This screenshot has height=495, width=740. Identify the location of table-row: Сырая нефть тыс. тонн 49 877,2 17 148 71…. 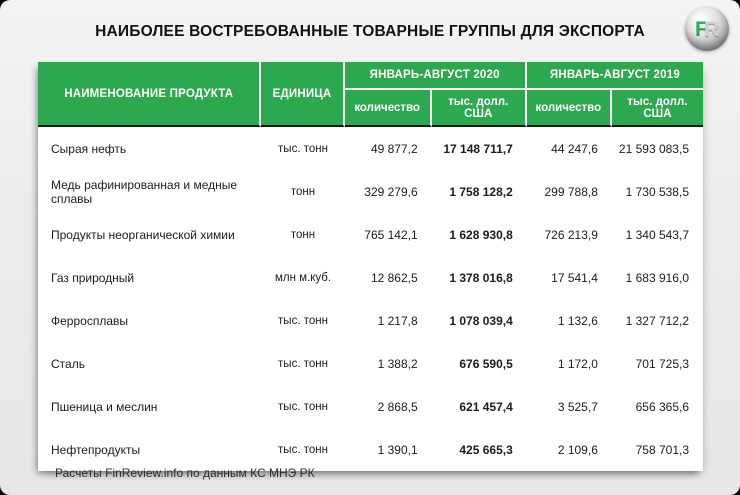
(370, 148).